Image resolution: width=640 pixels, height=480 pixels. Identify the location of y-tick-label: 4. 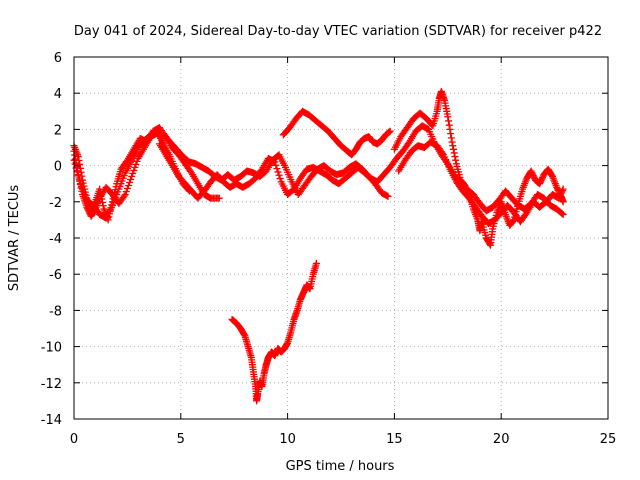
(58, 94).